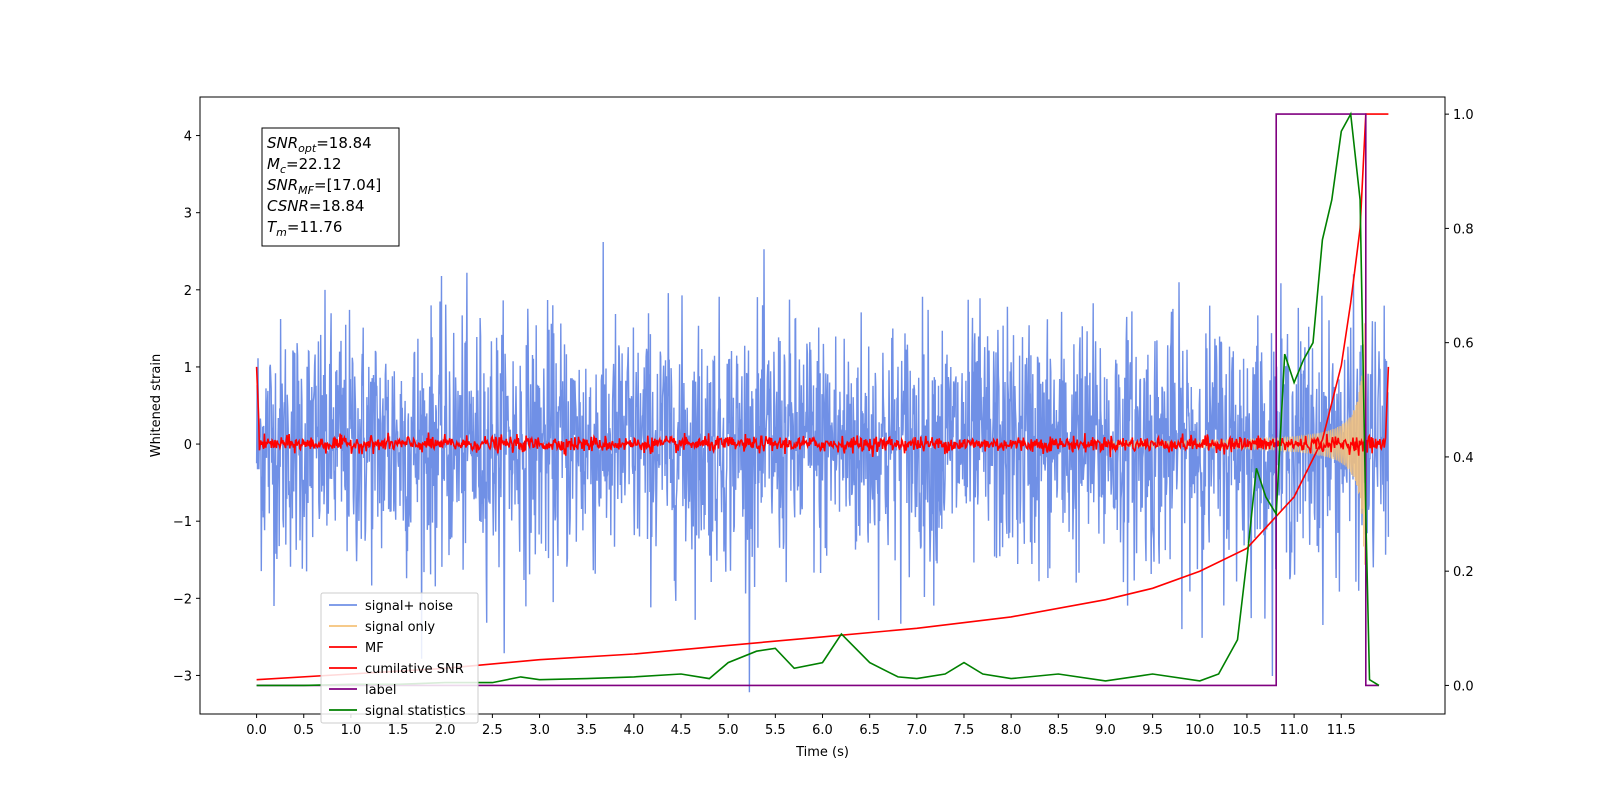 The height and width of the screenshot is (800, 1600). What do you see at coordinates (272, 227) in the screenshot?
I see `annotation-symbol: T` at bounding box center [272, 227].